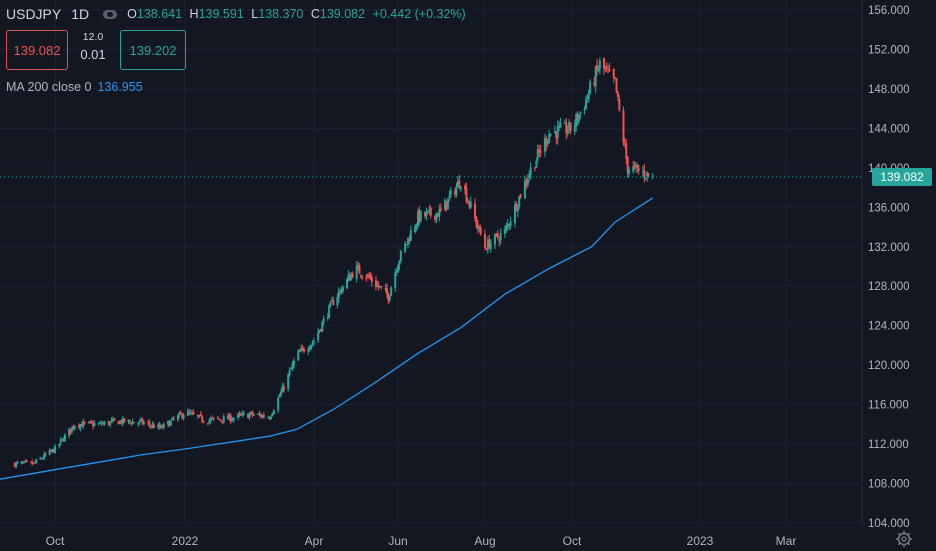  Describe the element at coordinates (889, 485) in the screenshot. I see `price-tick-label: 108.000` at that location.